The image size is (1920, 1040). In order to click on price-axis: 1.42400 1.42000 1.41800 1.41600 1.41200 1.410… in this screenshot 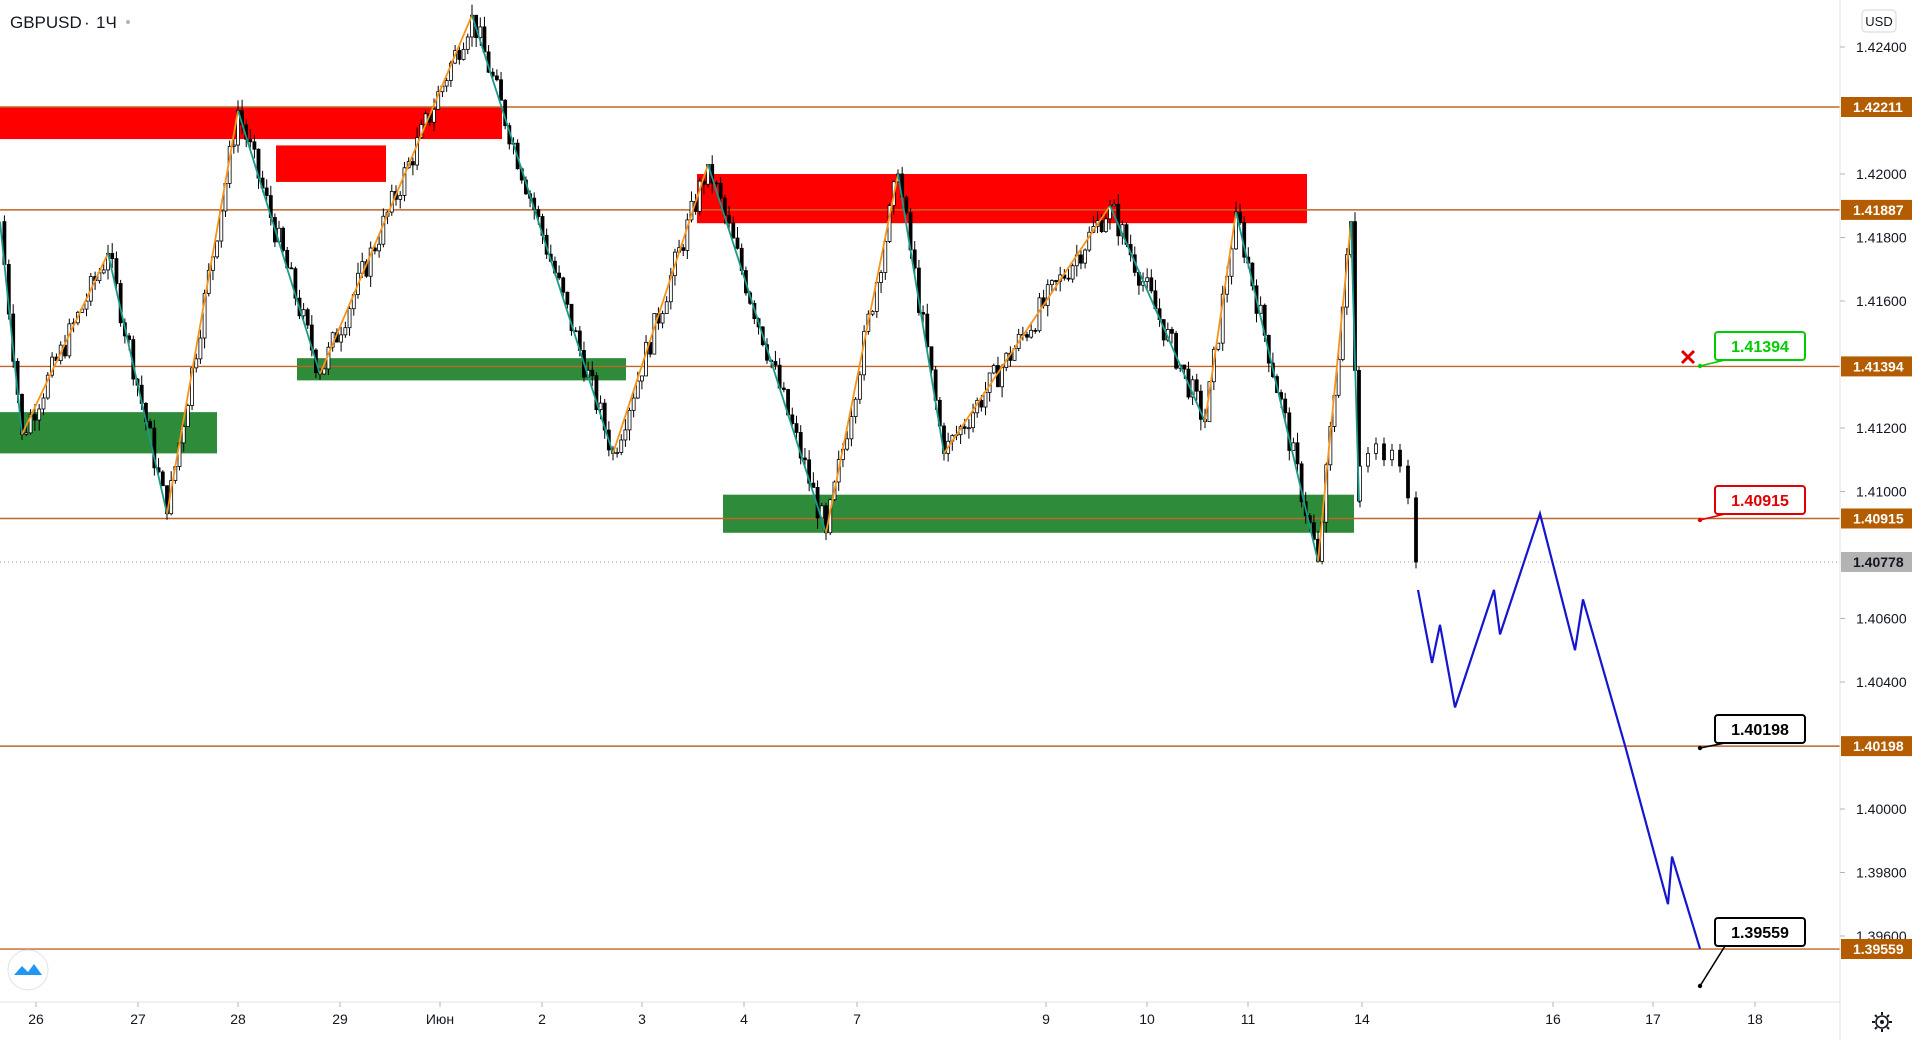, I will do `click(1873, 491)`.